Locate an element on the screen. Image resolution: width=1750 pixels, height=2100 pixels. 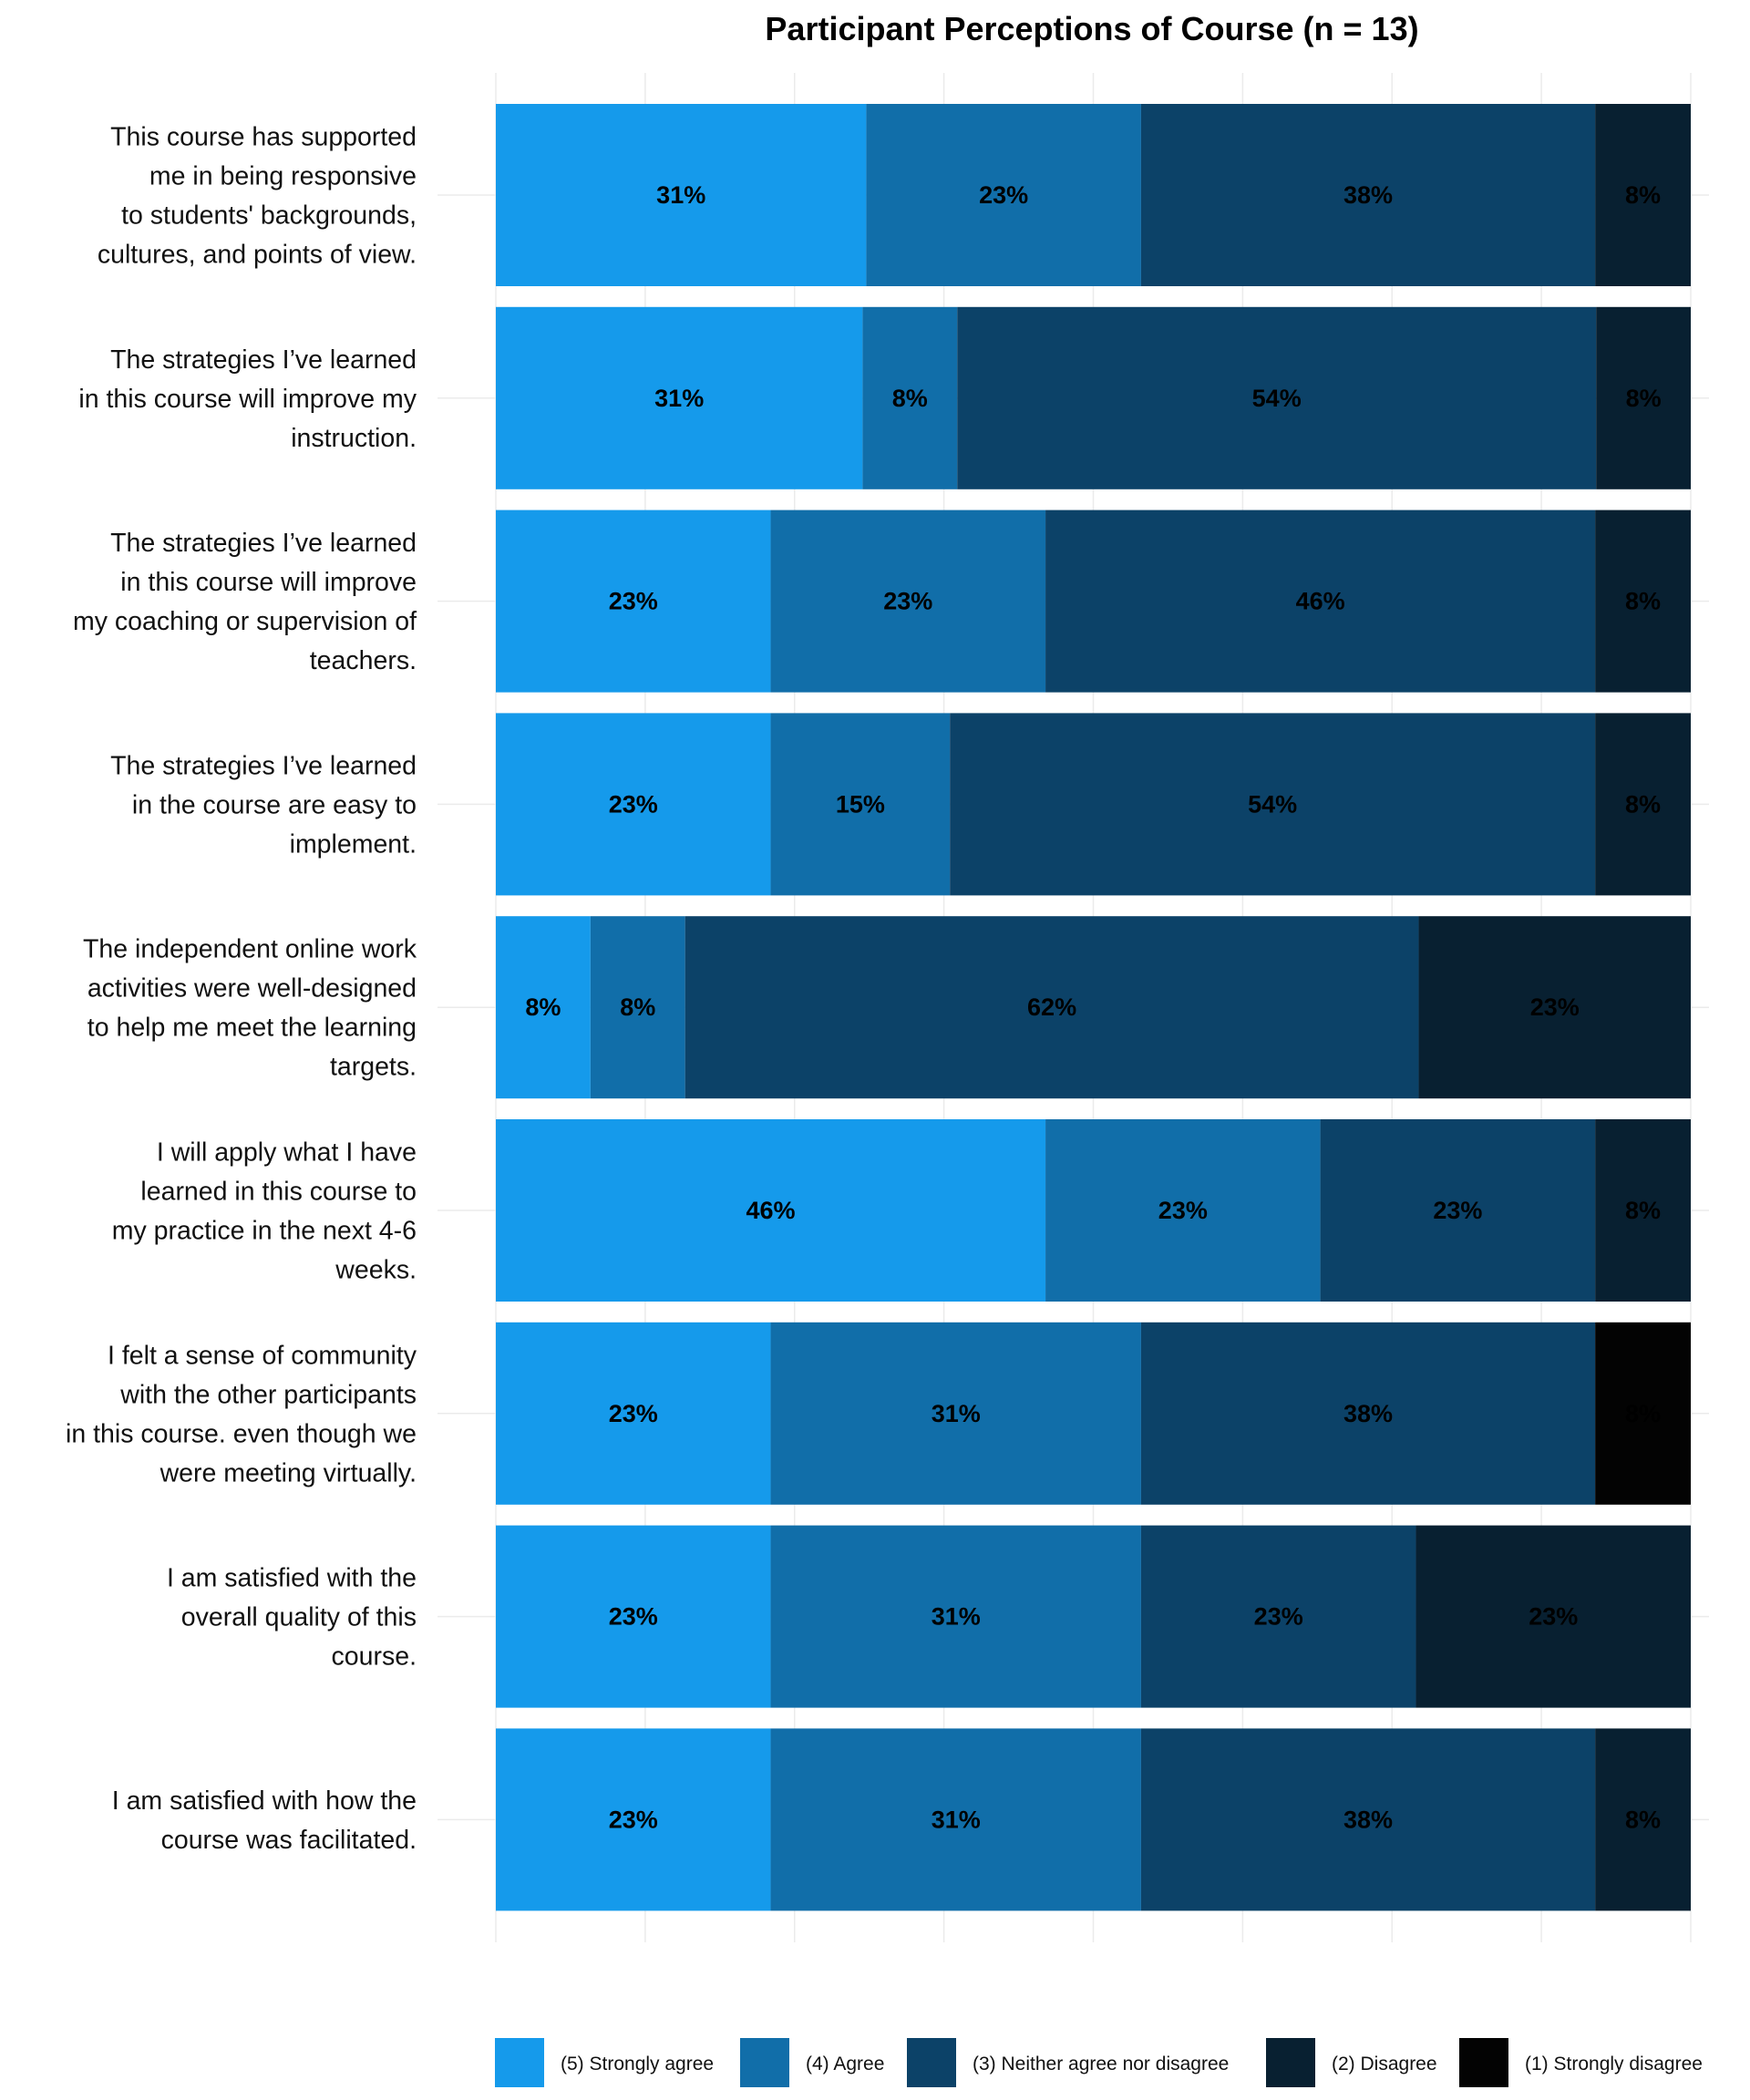
category-label-line: with the other participants is located at coordinates (268, 1394).